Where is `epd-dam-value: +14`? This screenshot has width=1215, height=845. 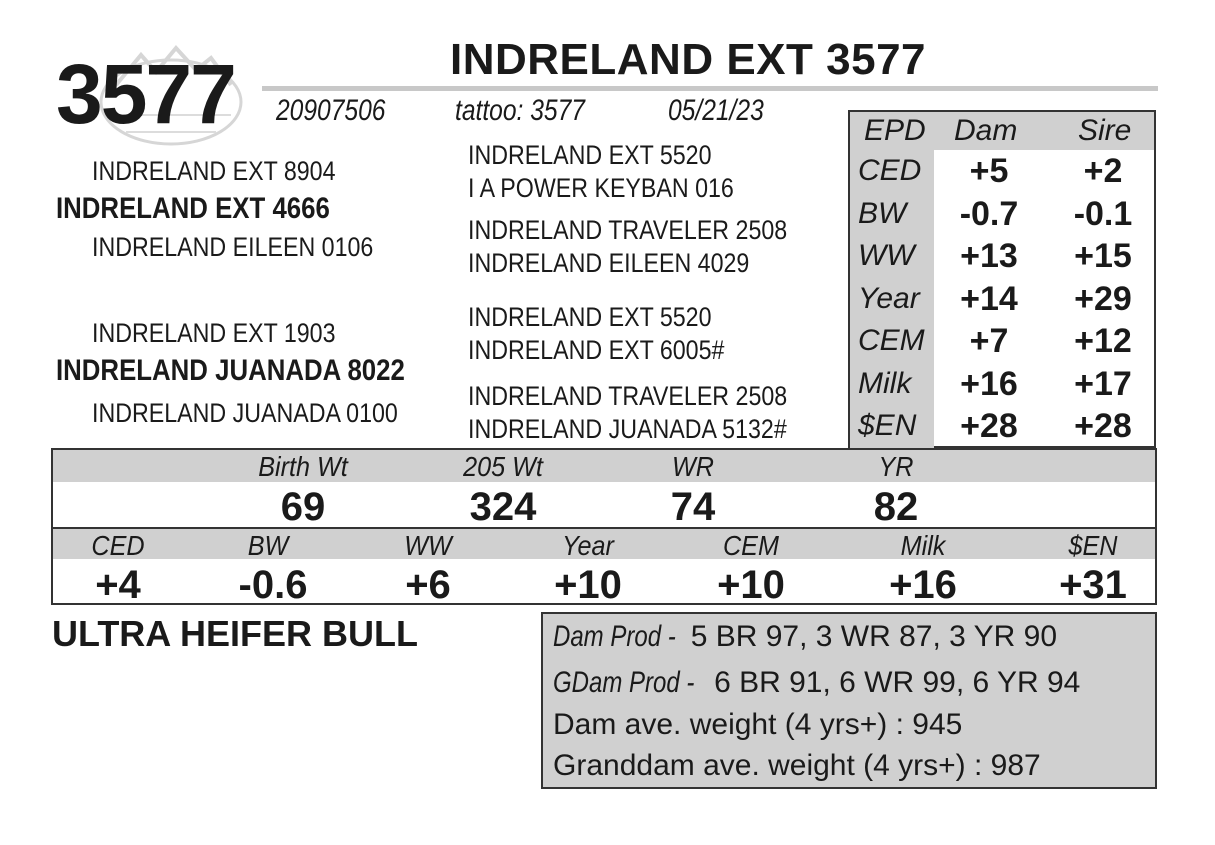 epd-dam-value: +14 is located at coordinates (989, 299).